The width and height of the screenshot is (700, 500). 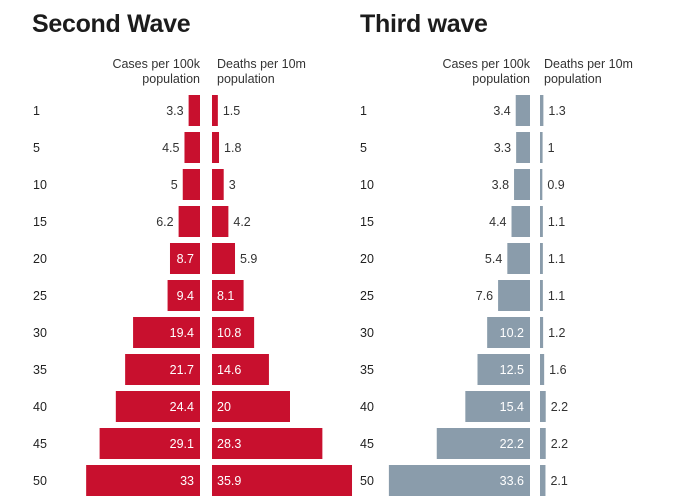 I want to click on second-wave-cases-value: 29.1, so click(x=182, y=444).